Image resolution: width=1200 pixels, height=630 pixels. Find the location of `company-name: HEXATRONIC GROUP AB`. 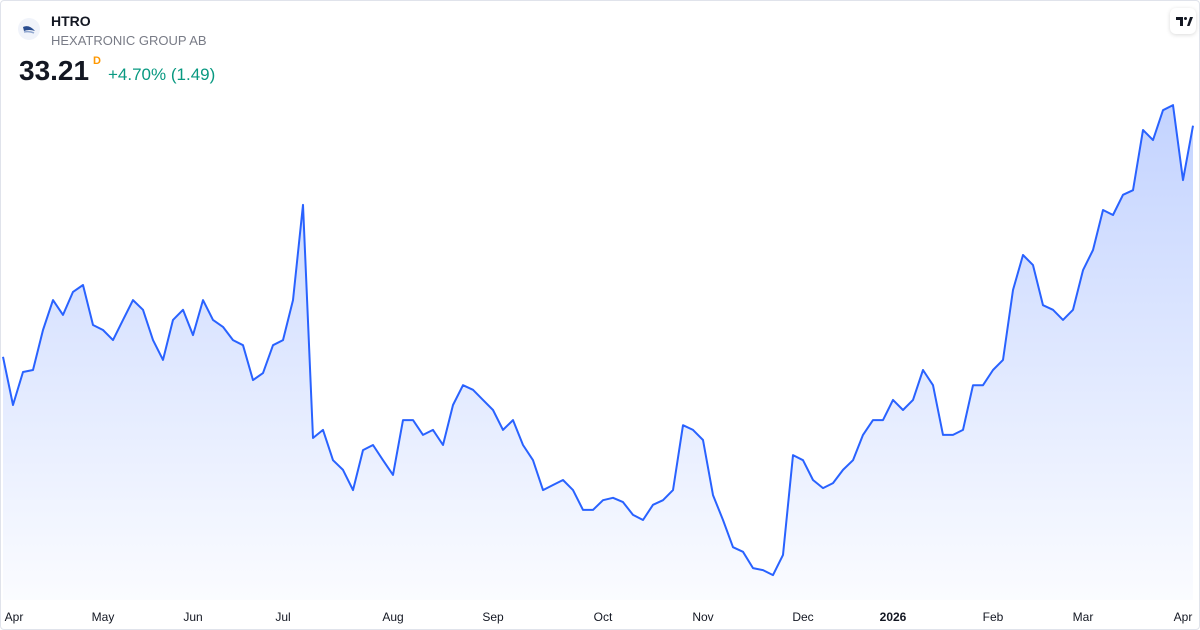

company-name: HEXATRONIC GROUP AB is located at coordinates (129, 40).